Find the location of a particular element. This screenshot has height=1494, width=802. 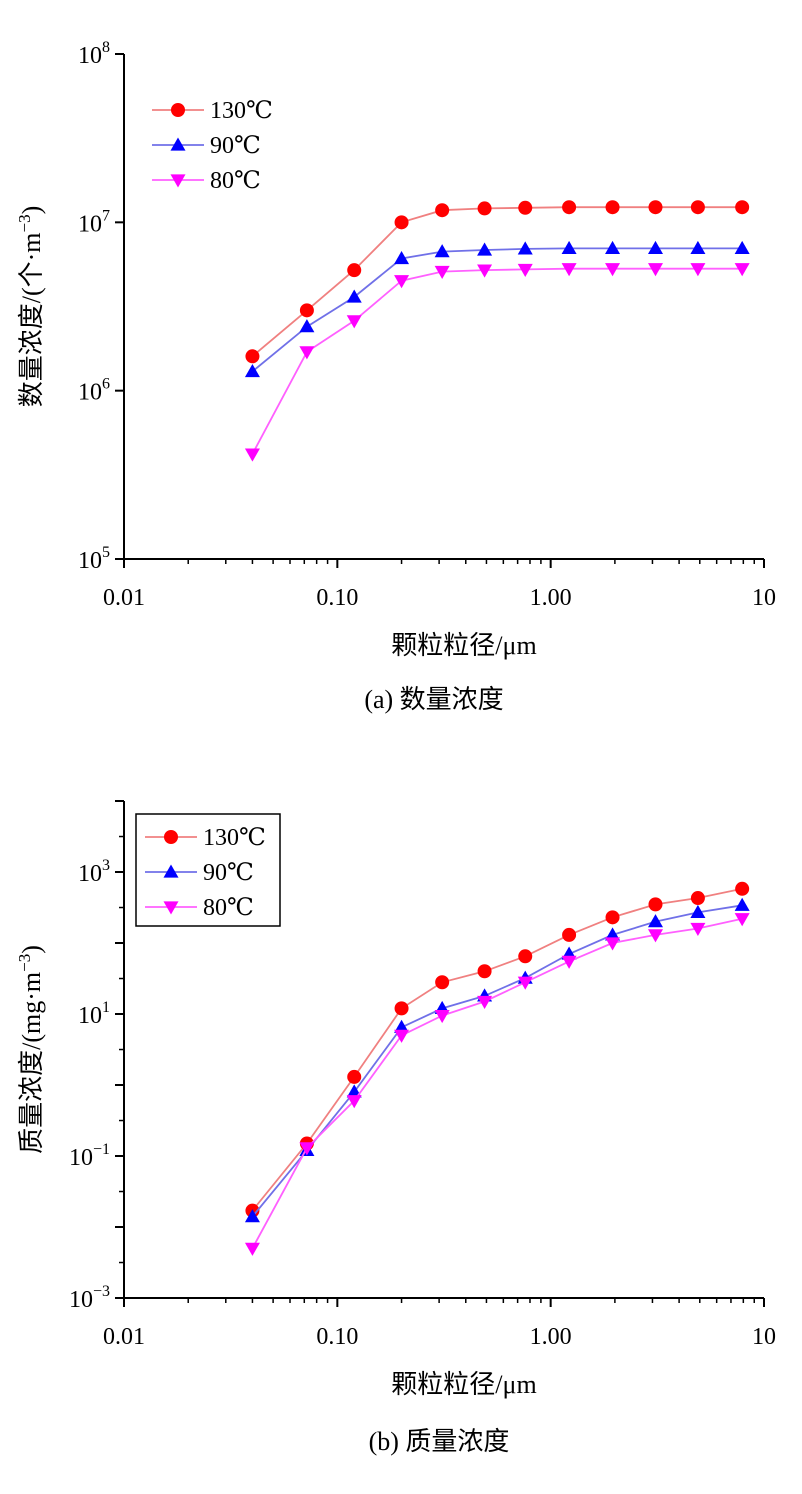

x-axis-label: 颗粒粒径/μm is located at coordinates (463, 645).